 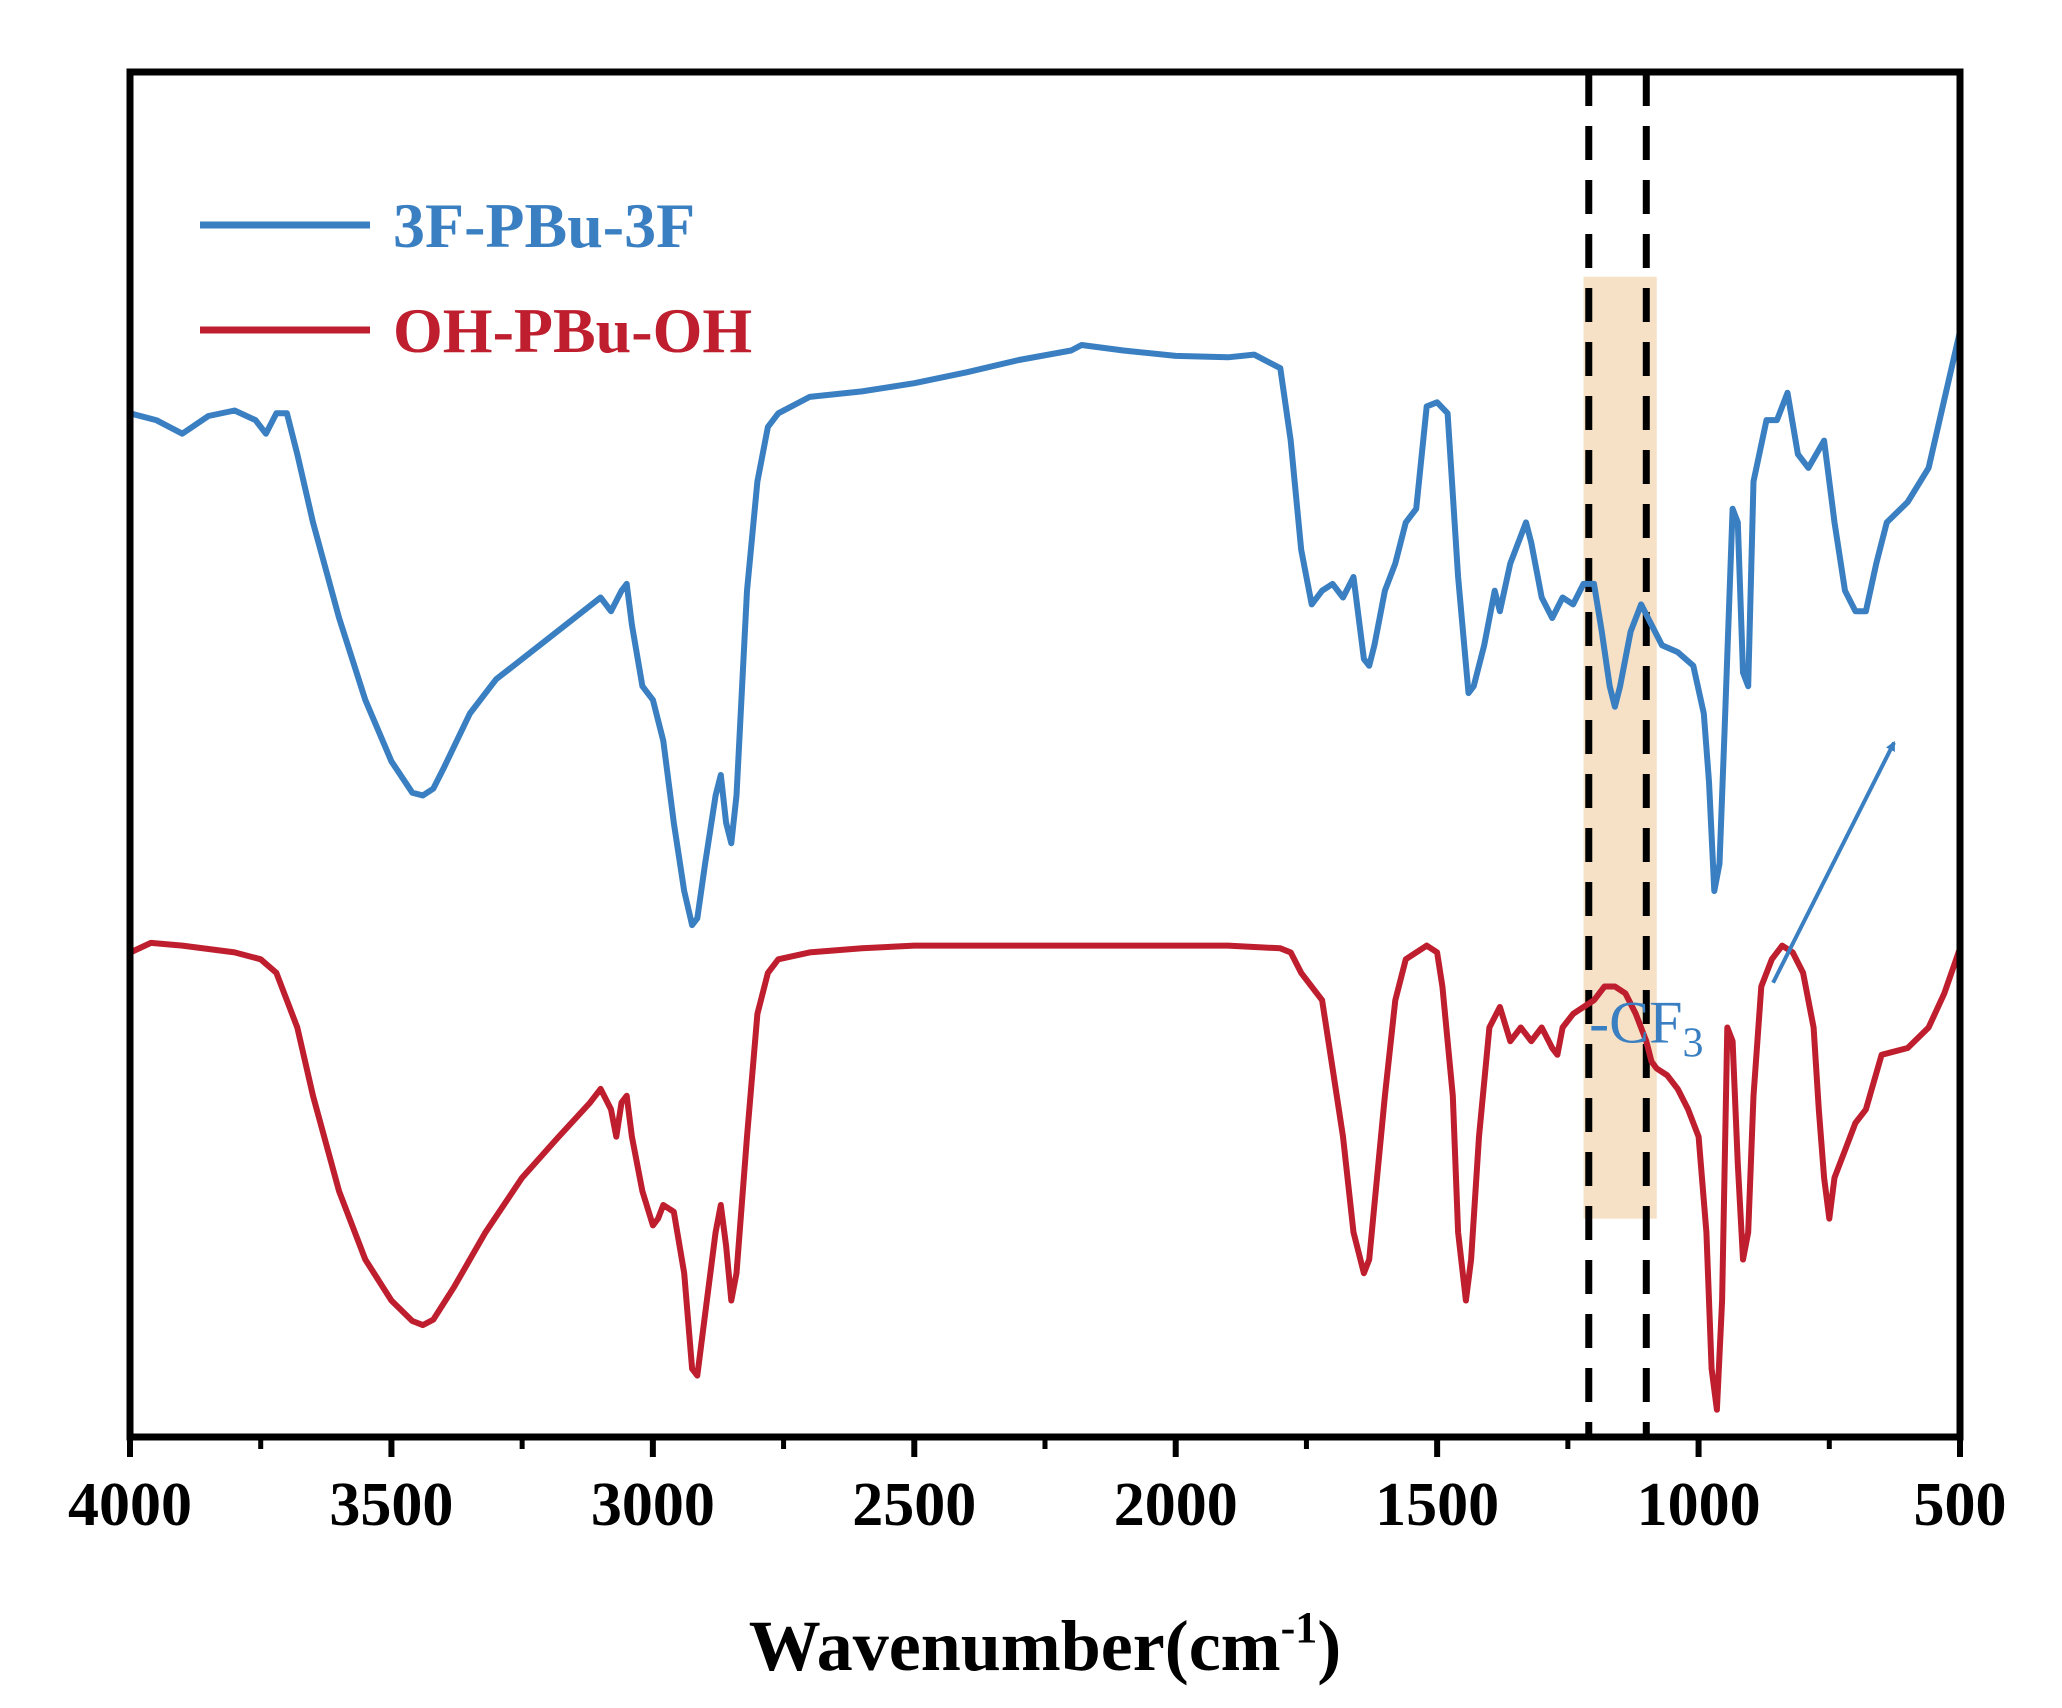 What do you see at coordinates (1635, 1022) in the screenshot?
I see `annotation-label-main: -CF` at bounding box center [1635, 1022].